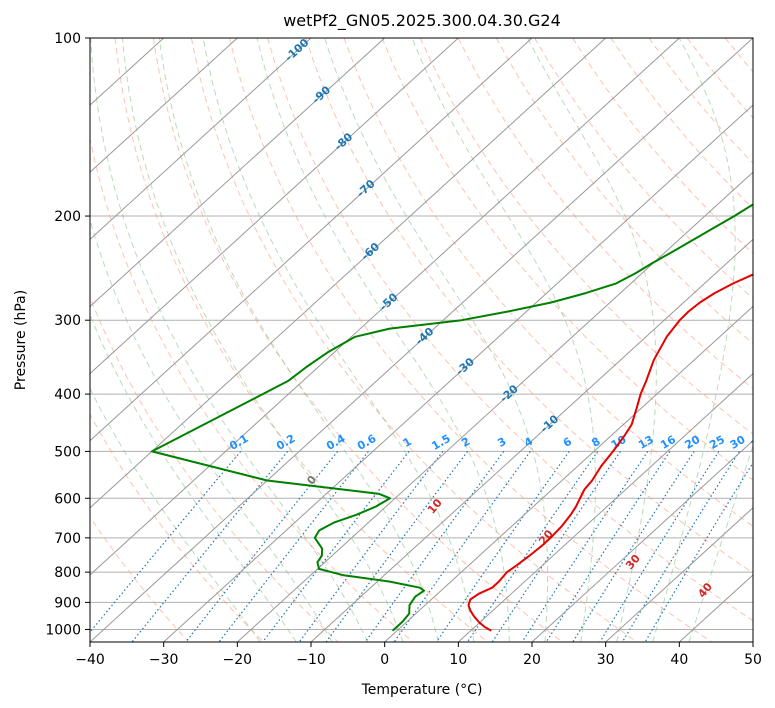  I want to click on x-tick-label: 10, so click(458, 660).